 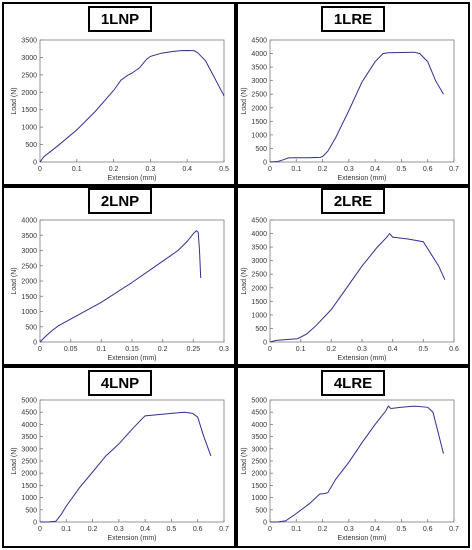 I want to click on series-line-1lre, so click(x=356, y=107).